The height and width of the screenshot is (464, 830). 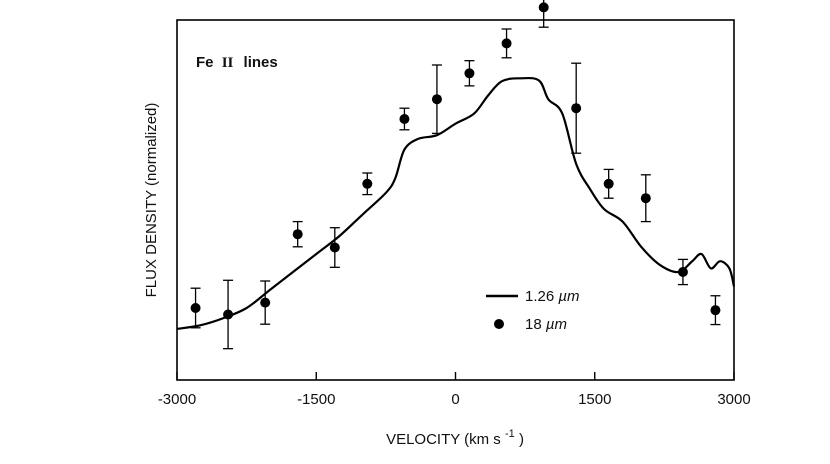 I want to click on legend-points-value: 18, so click(x=535, y=324).